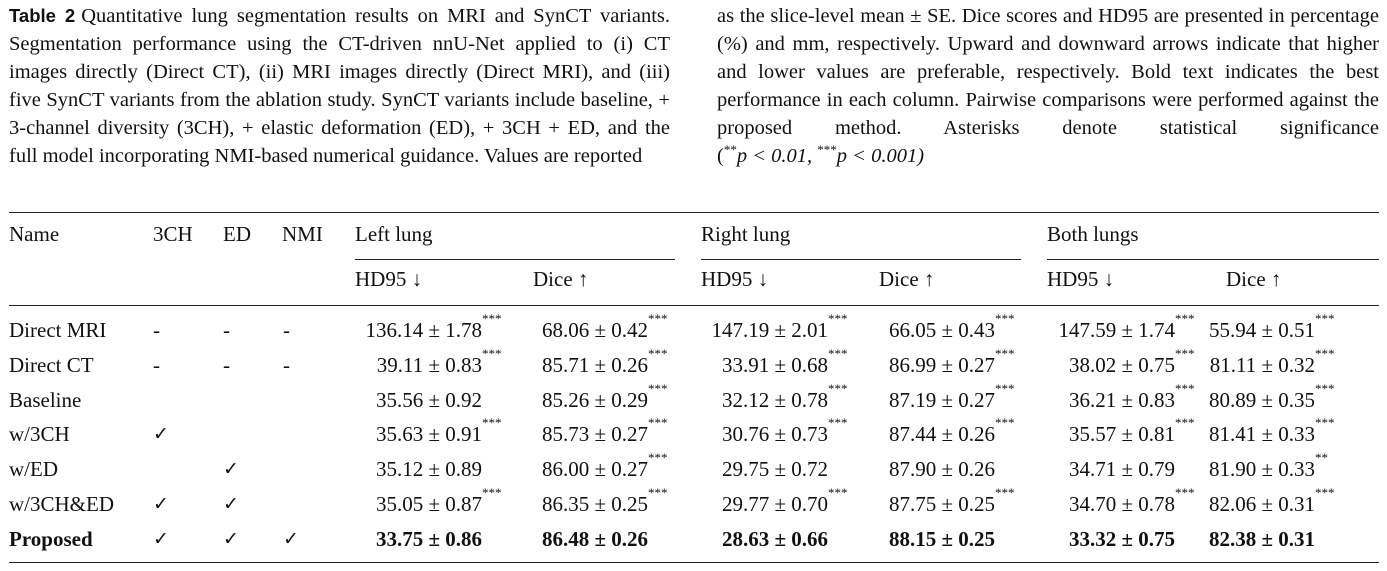 This screenshot has height=571, width=1387. I want to click on cell-name: w/ED, so click(33, 469).